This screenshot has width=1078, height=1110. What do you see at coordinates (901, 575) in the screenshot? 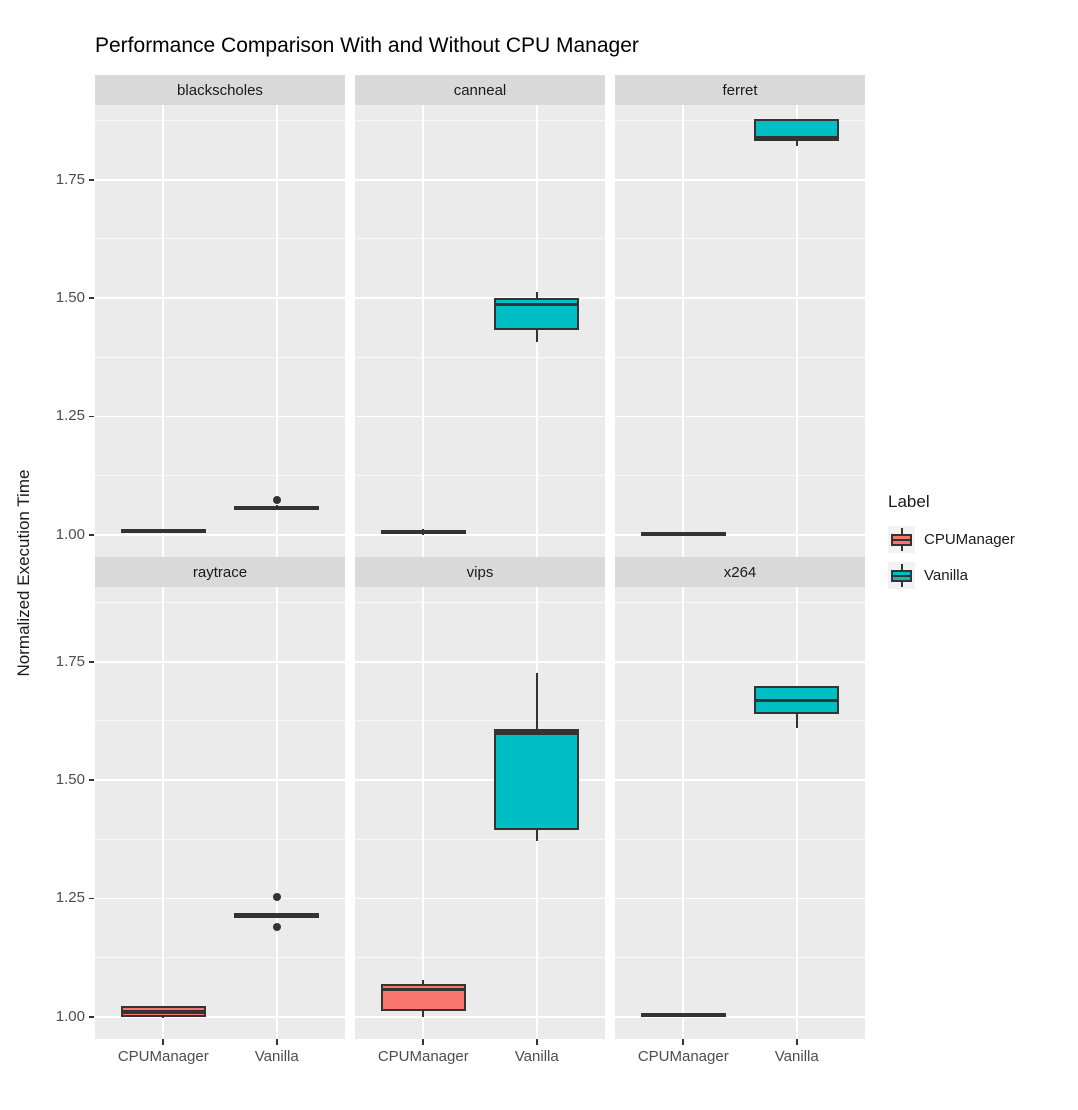
I see `key-box` at bounding box center [901, 575].